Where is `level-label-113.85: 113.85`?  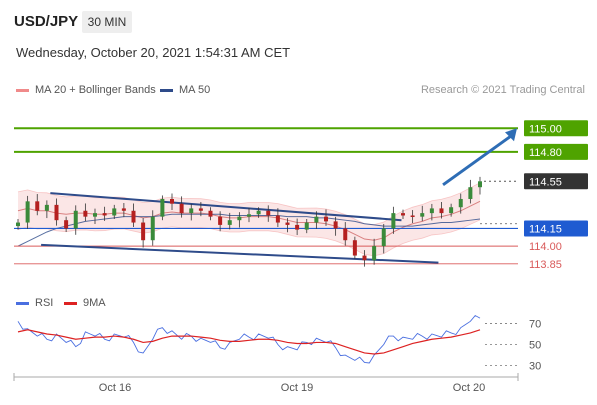
level-label-113.85: 113.85 is located at coordinates (545, 265).